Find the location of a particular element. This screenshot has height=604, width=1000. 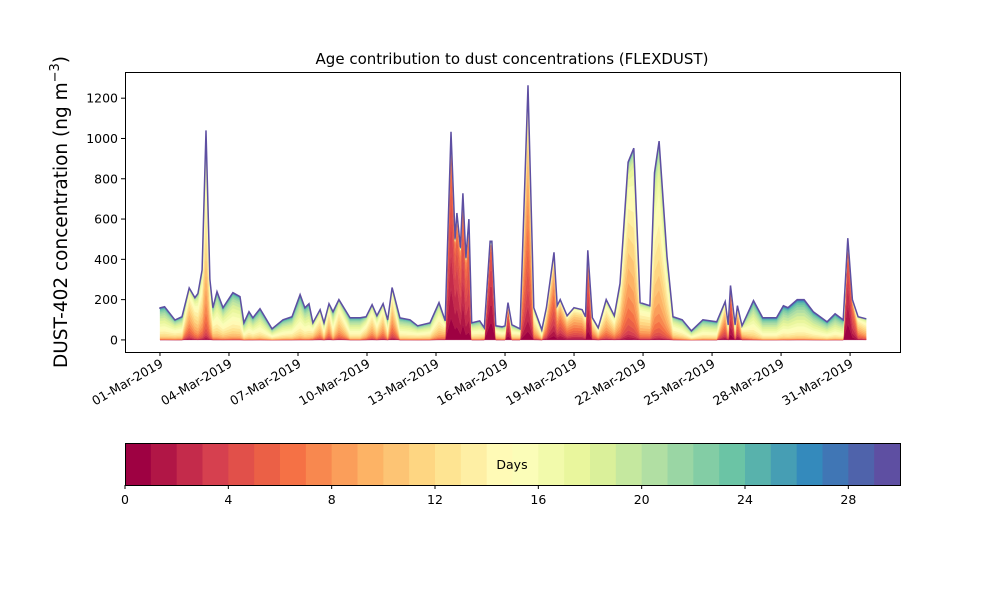

colorbar-tick-label: 28 is located at coordinates (848, 499).